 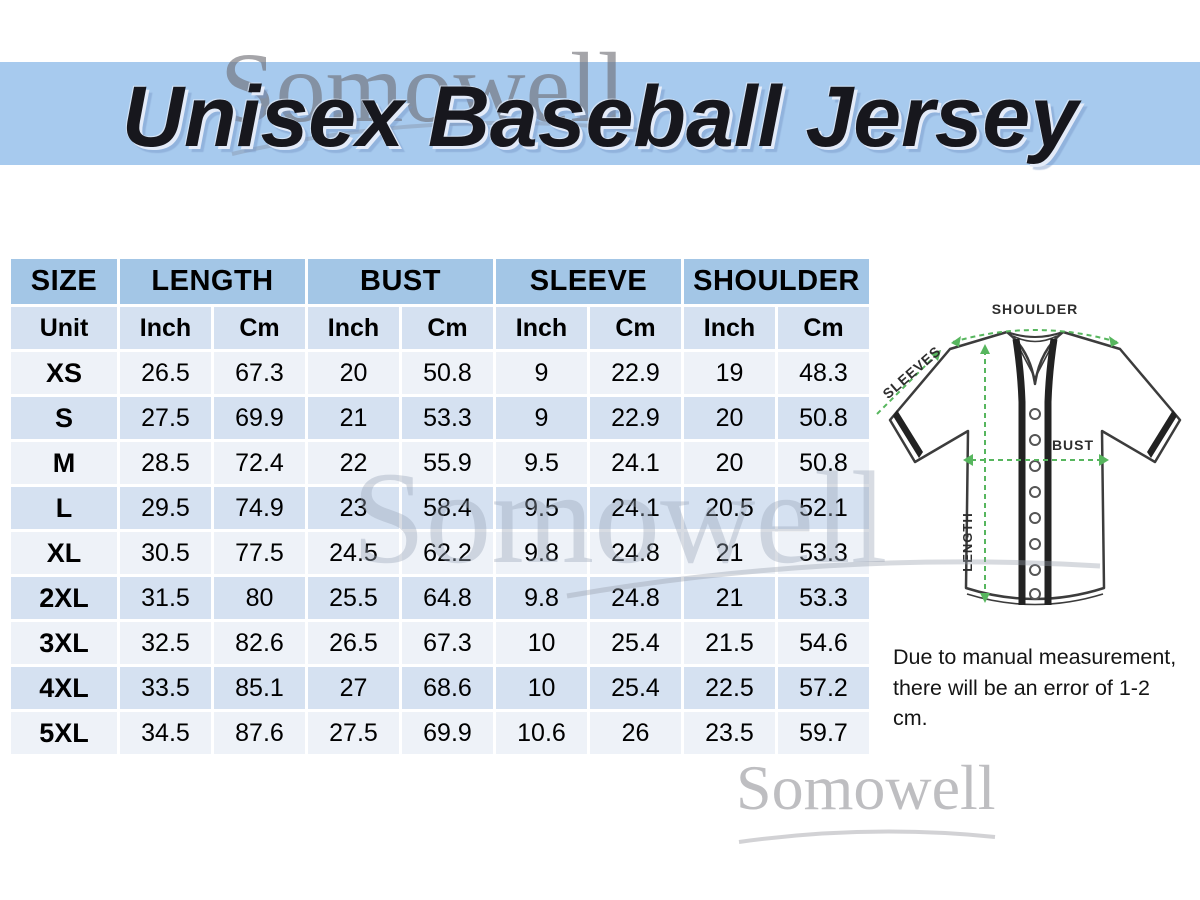 What do you see at coordinates (64, 553) in the screenshot?
I see `size-cell: XL` at bounding box center [64, 553].